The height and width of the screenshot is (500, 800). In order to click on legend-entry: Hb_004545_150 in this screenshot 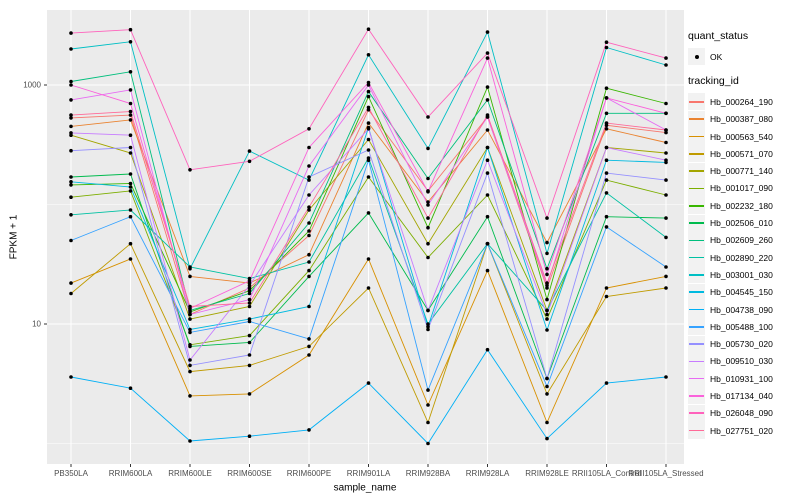, I will do `click(744, 292)`.